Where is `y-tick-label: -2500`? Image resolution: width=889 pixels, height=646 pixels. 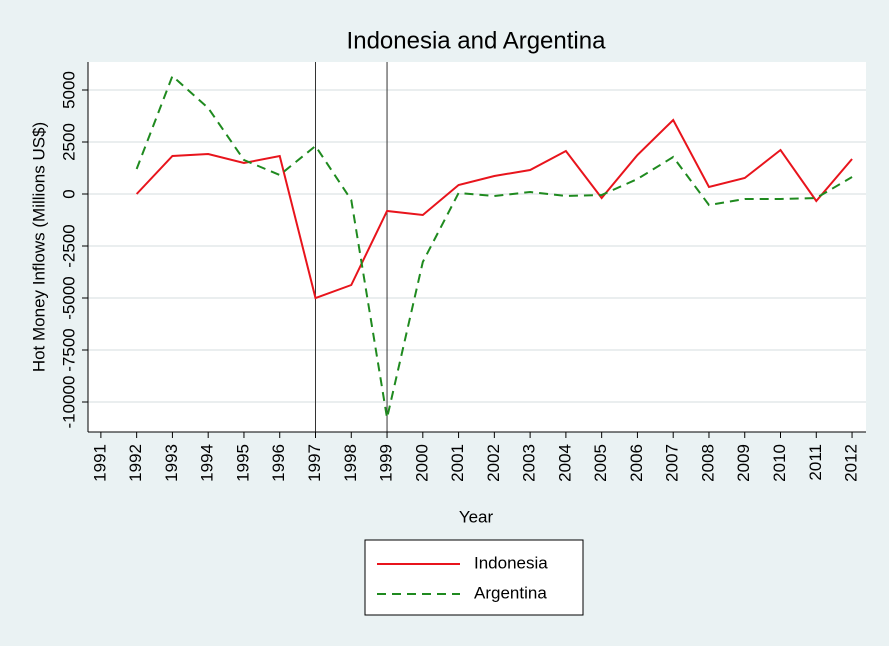
y-tick-label: -2500 is located at coordinates (68, 245).